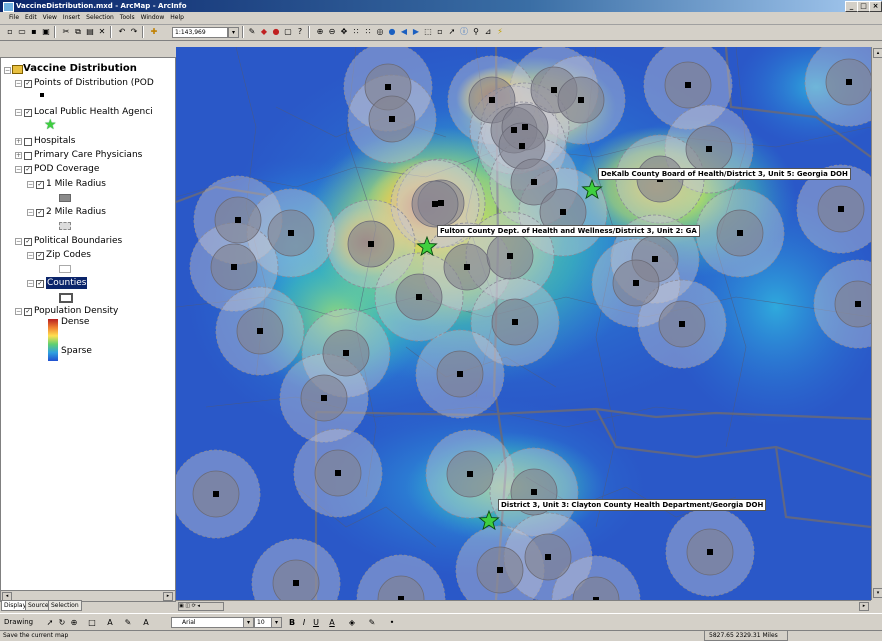 The image size is (882, 641). What do you see at coordinates (332, 31) in the screenshot?
I see `zoom-out-icon: ⊖` at bounding box center [332, 31].